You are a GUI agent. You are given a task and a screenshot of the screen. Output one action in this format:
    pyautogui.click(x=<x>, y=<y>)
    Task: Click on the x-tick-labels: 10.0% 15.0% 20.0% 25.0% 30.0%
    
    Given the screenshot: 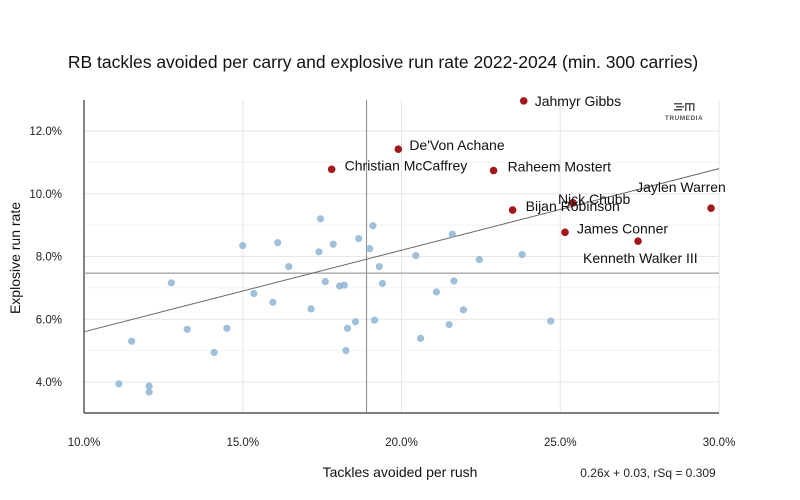 What is the action you would take?
    pyautogui.click(x=402, y=443)
    